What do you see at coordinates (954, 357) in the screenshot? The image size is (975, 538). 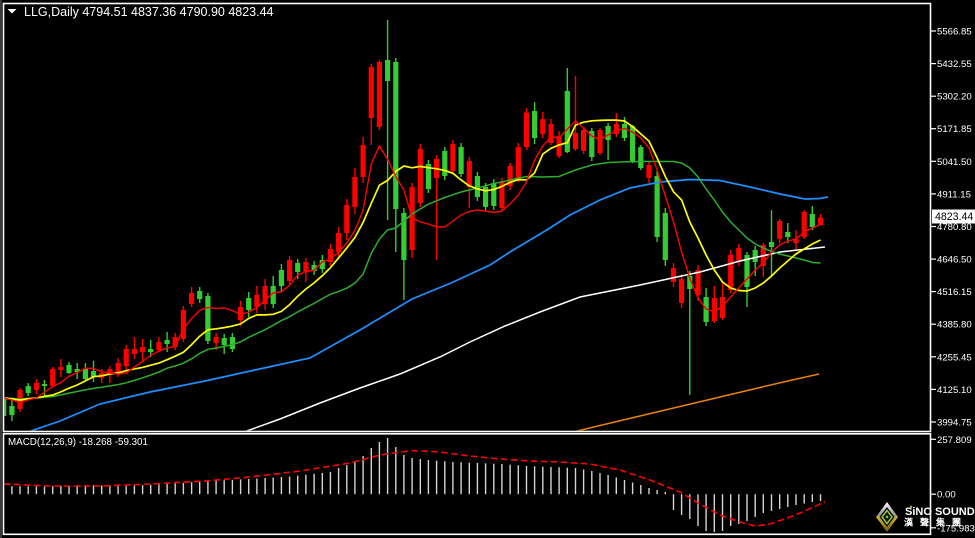 I see `svg-text: 4255.45` at bounding box center [954, 357].